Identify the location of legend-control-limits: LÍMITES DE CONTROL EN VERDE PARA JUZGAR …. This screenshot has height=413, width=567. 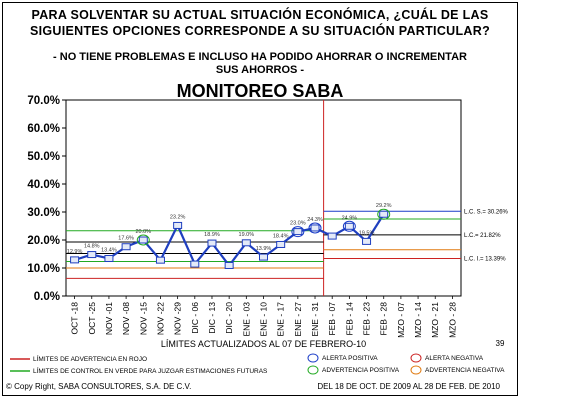
(150, 370).